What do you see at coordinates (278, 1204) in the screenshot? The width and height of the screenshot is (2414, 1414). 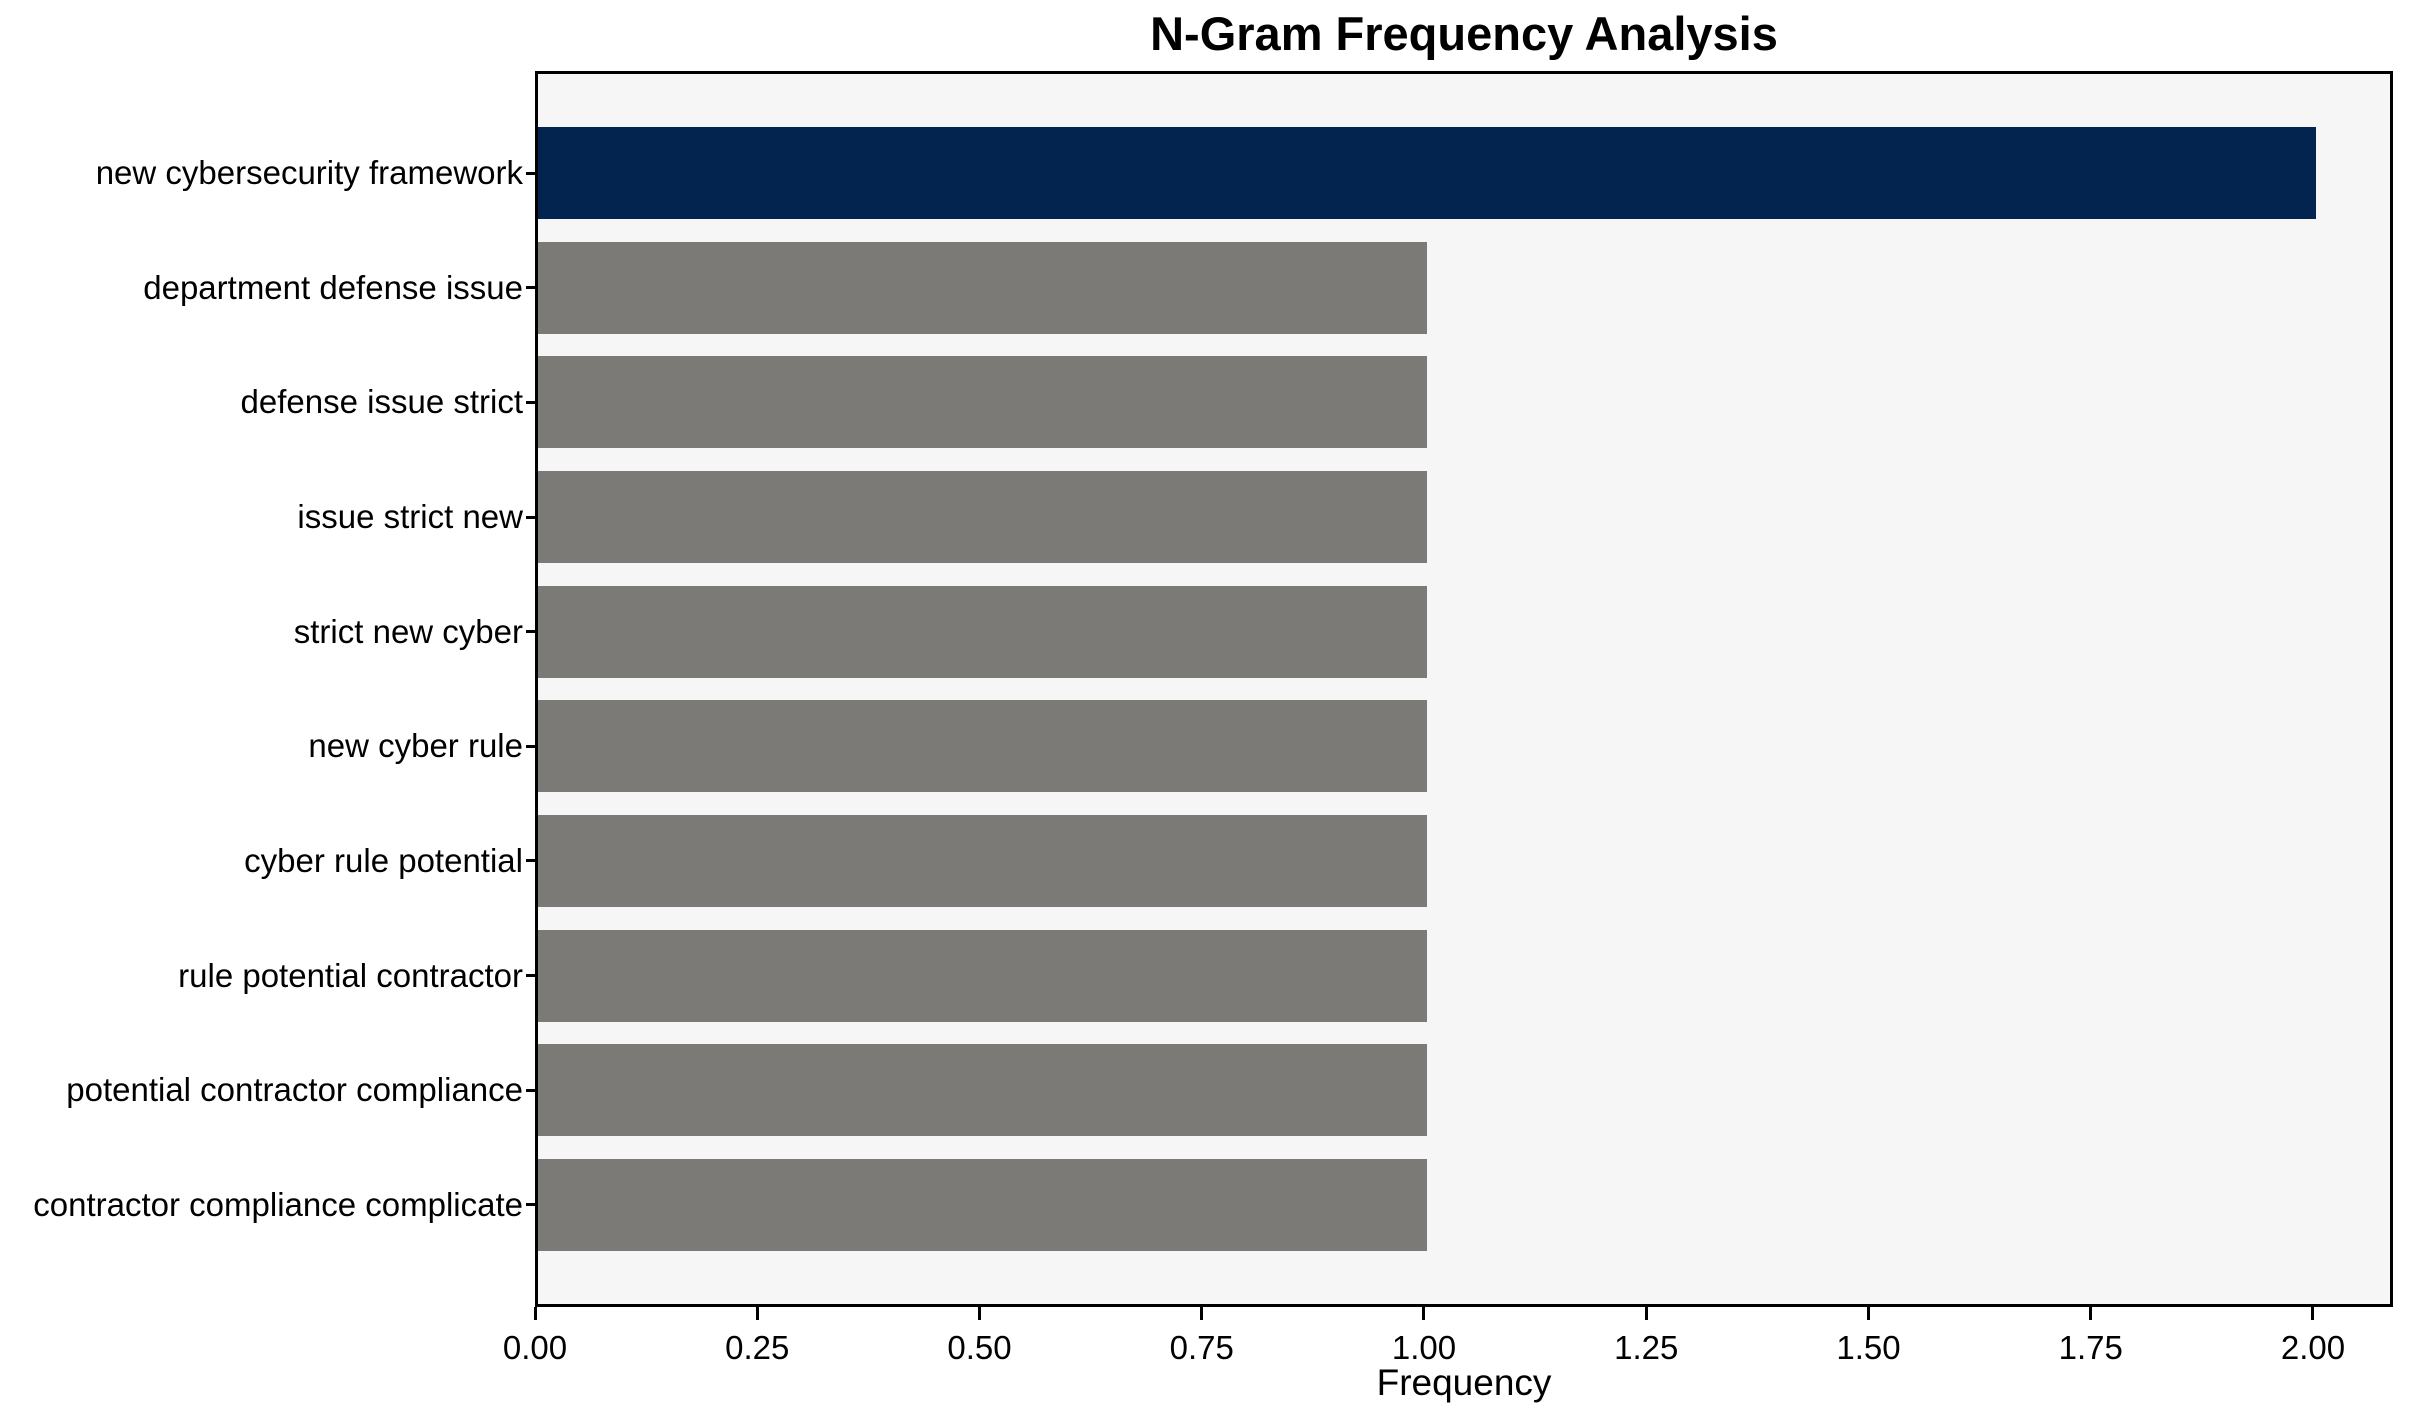 I see `y-tick-label: contractor compliance complicate` at bounding box center [278, 1204].